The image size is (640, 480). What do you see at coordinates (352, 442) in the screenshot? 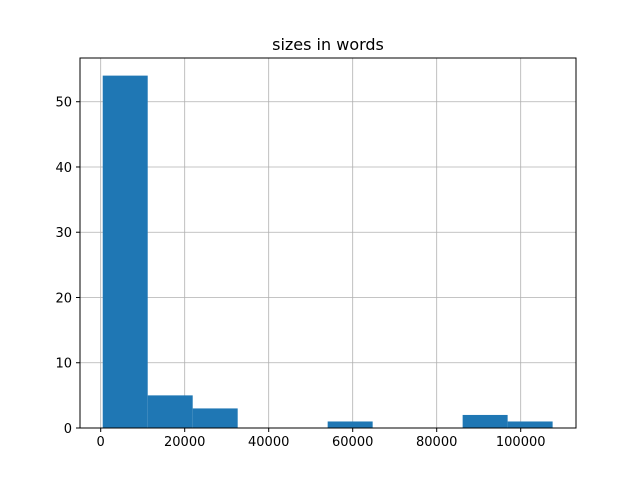
I see `x-tick-label: 60000` at bounding box center [352, 442].